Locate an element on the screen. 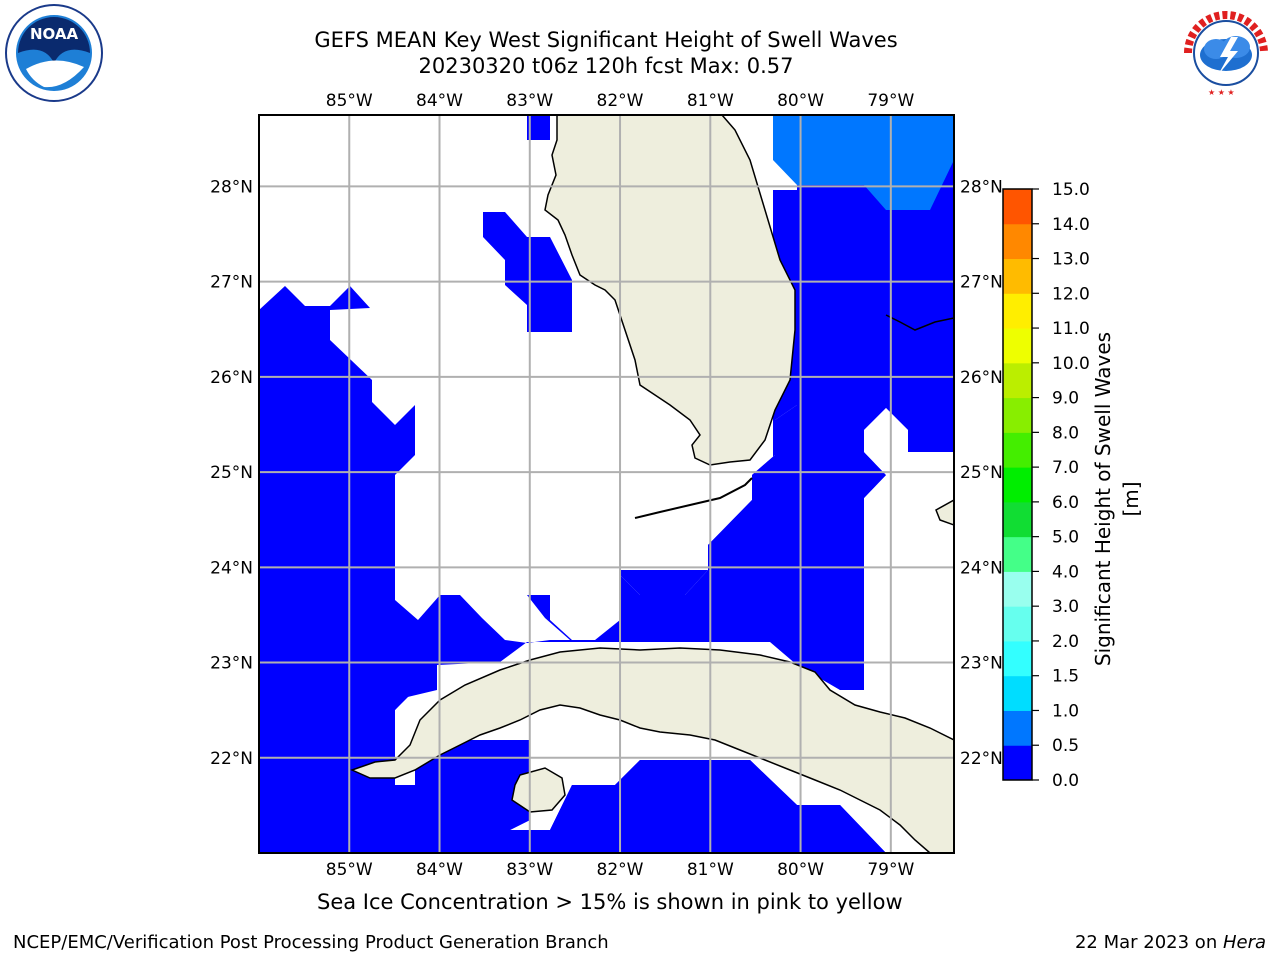 This screenshot has width=1280, height=960. lon-label-top: 80°W is located at coordinates (800, 101).